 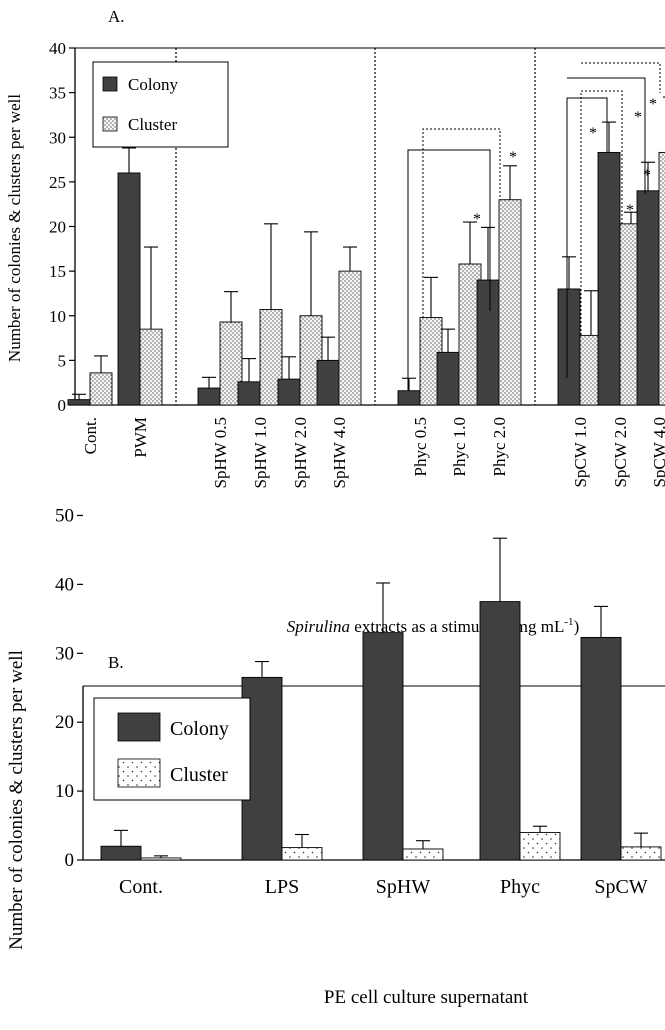 What do you see at coordinates (426, 997) in the screenshot?
I see `panel-b-xlabel: PE cell culture supernatant` at bounding box center [426, 997].